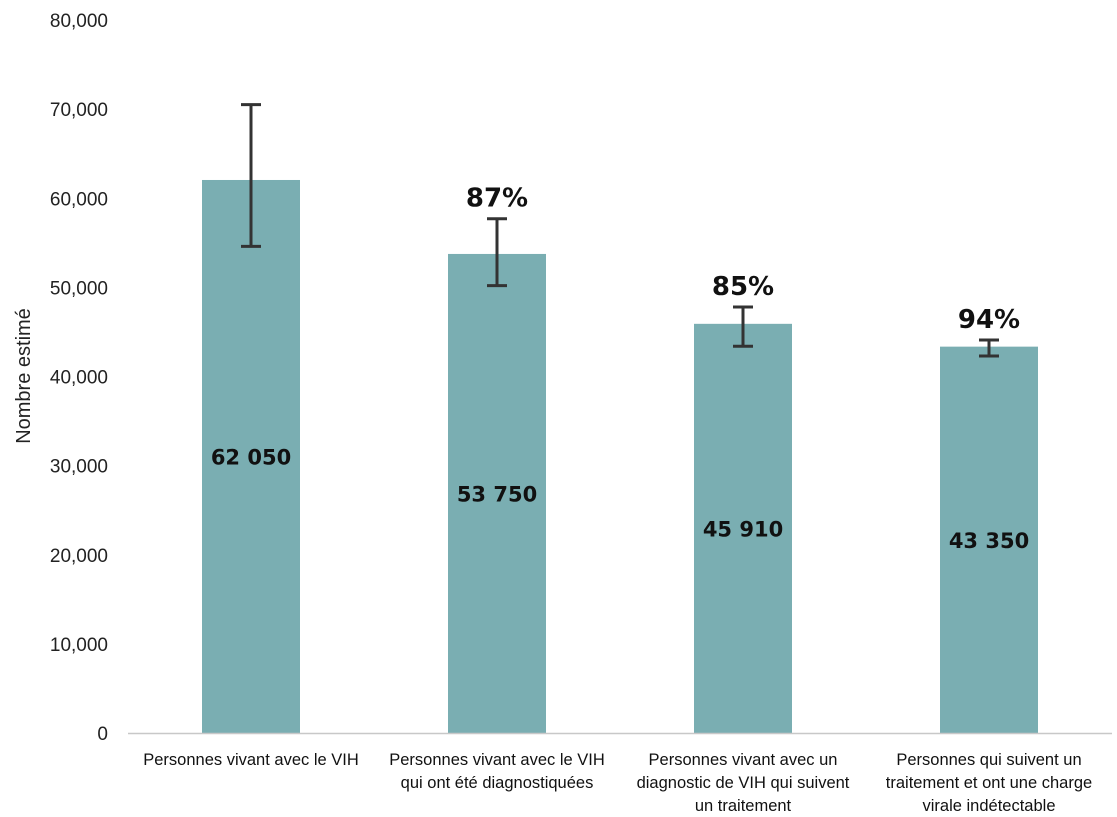 The width and height of the screenshot is (1117, 817). I want to click on bar-value-label: 45 910, so click(743, 529).